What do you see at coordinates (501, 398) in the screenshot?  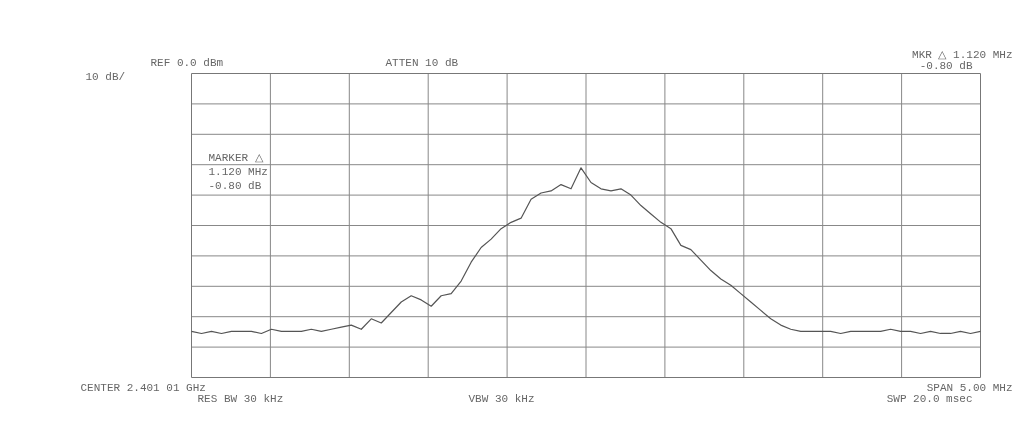 I see `text: VBW 30 kHz` at bounding box center [501, 398].